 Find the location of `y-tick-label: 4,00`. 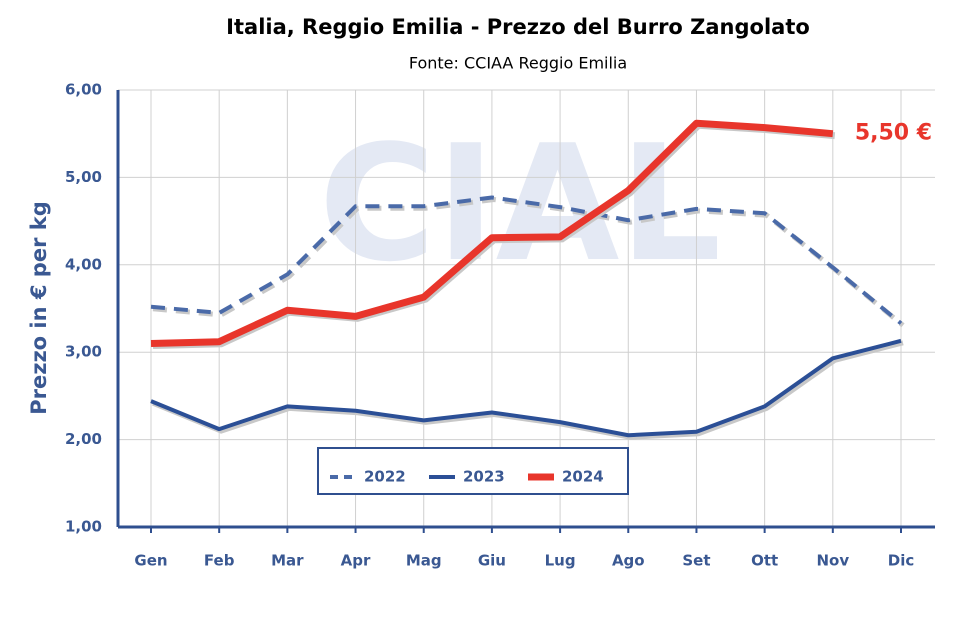

y-tick-label: 4,00 is located at coordinates (83, 264).